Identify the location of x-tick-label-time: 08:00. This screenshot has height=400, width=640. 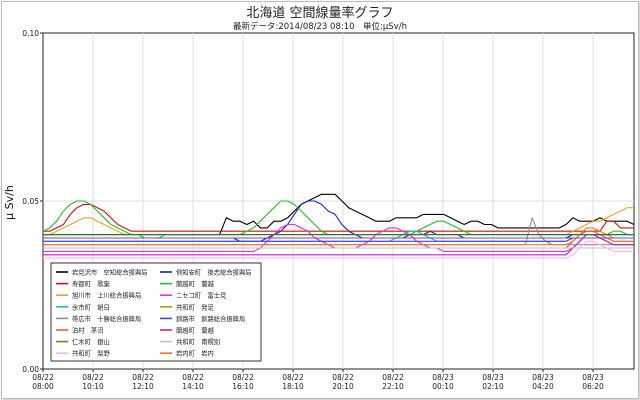
(43, 386).